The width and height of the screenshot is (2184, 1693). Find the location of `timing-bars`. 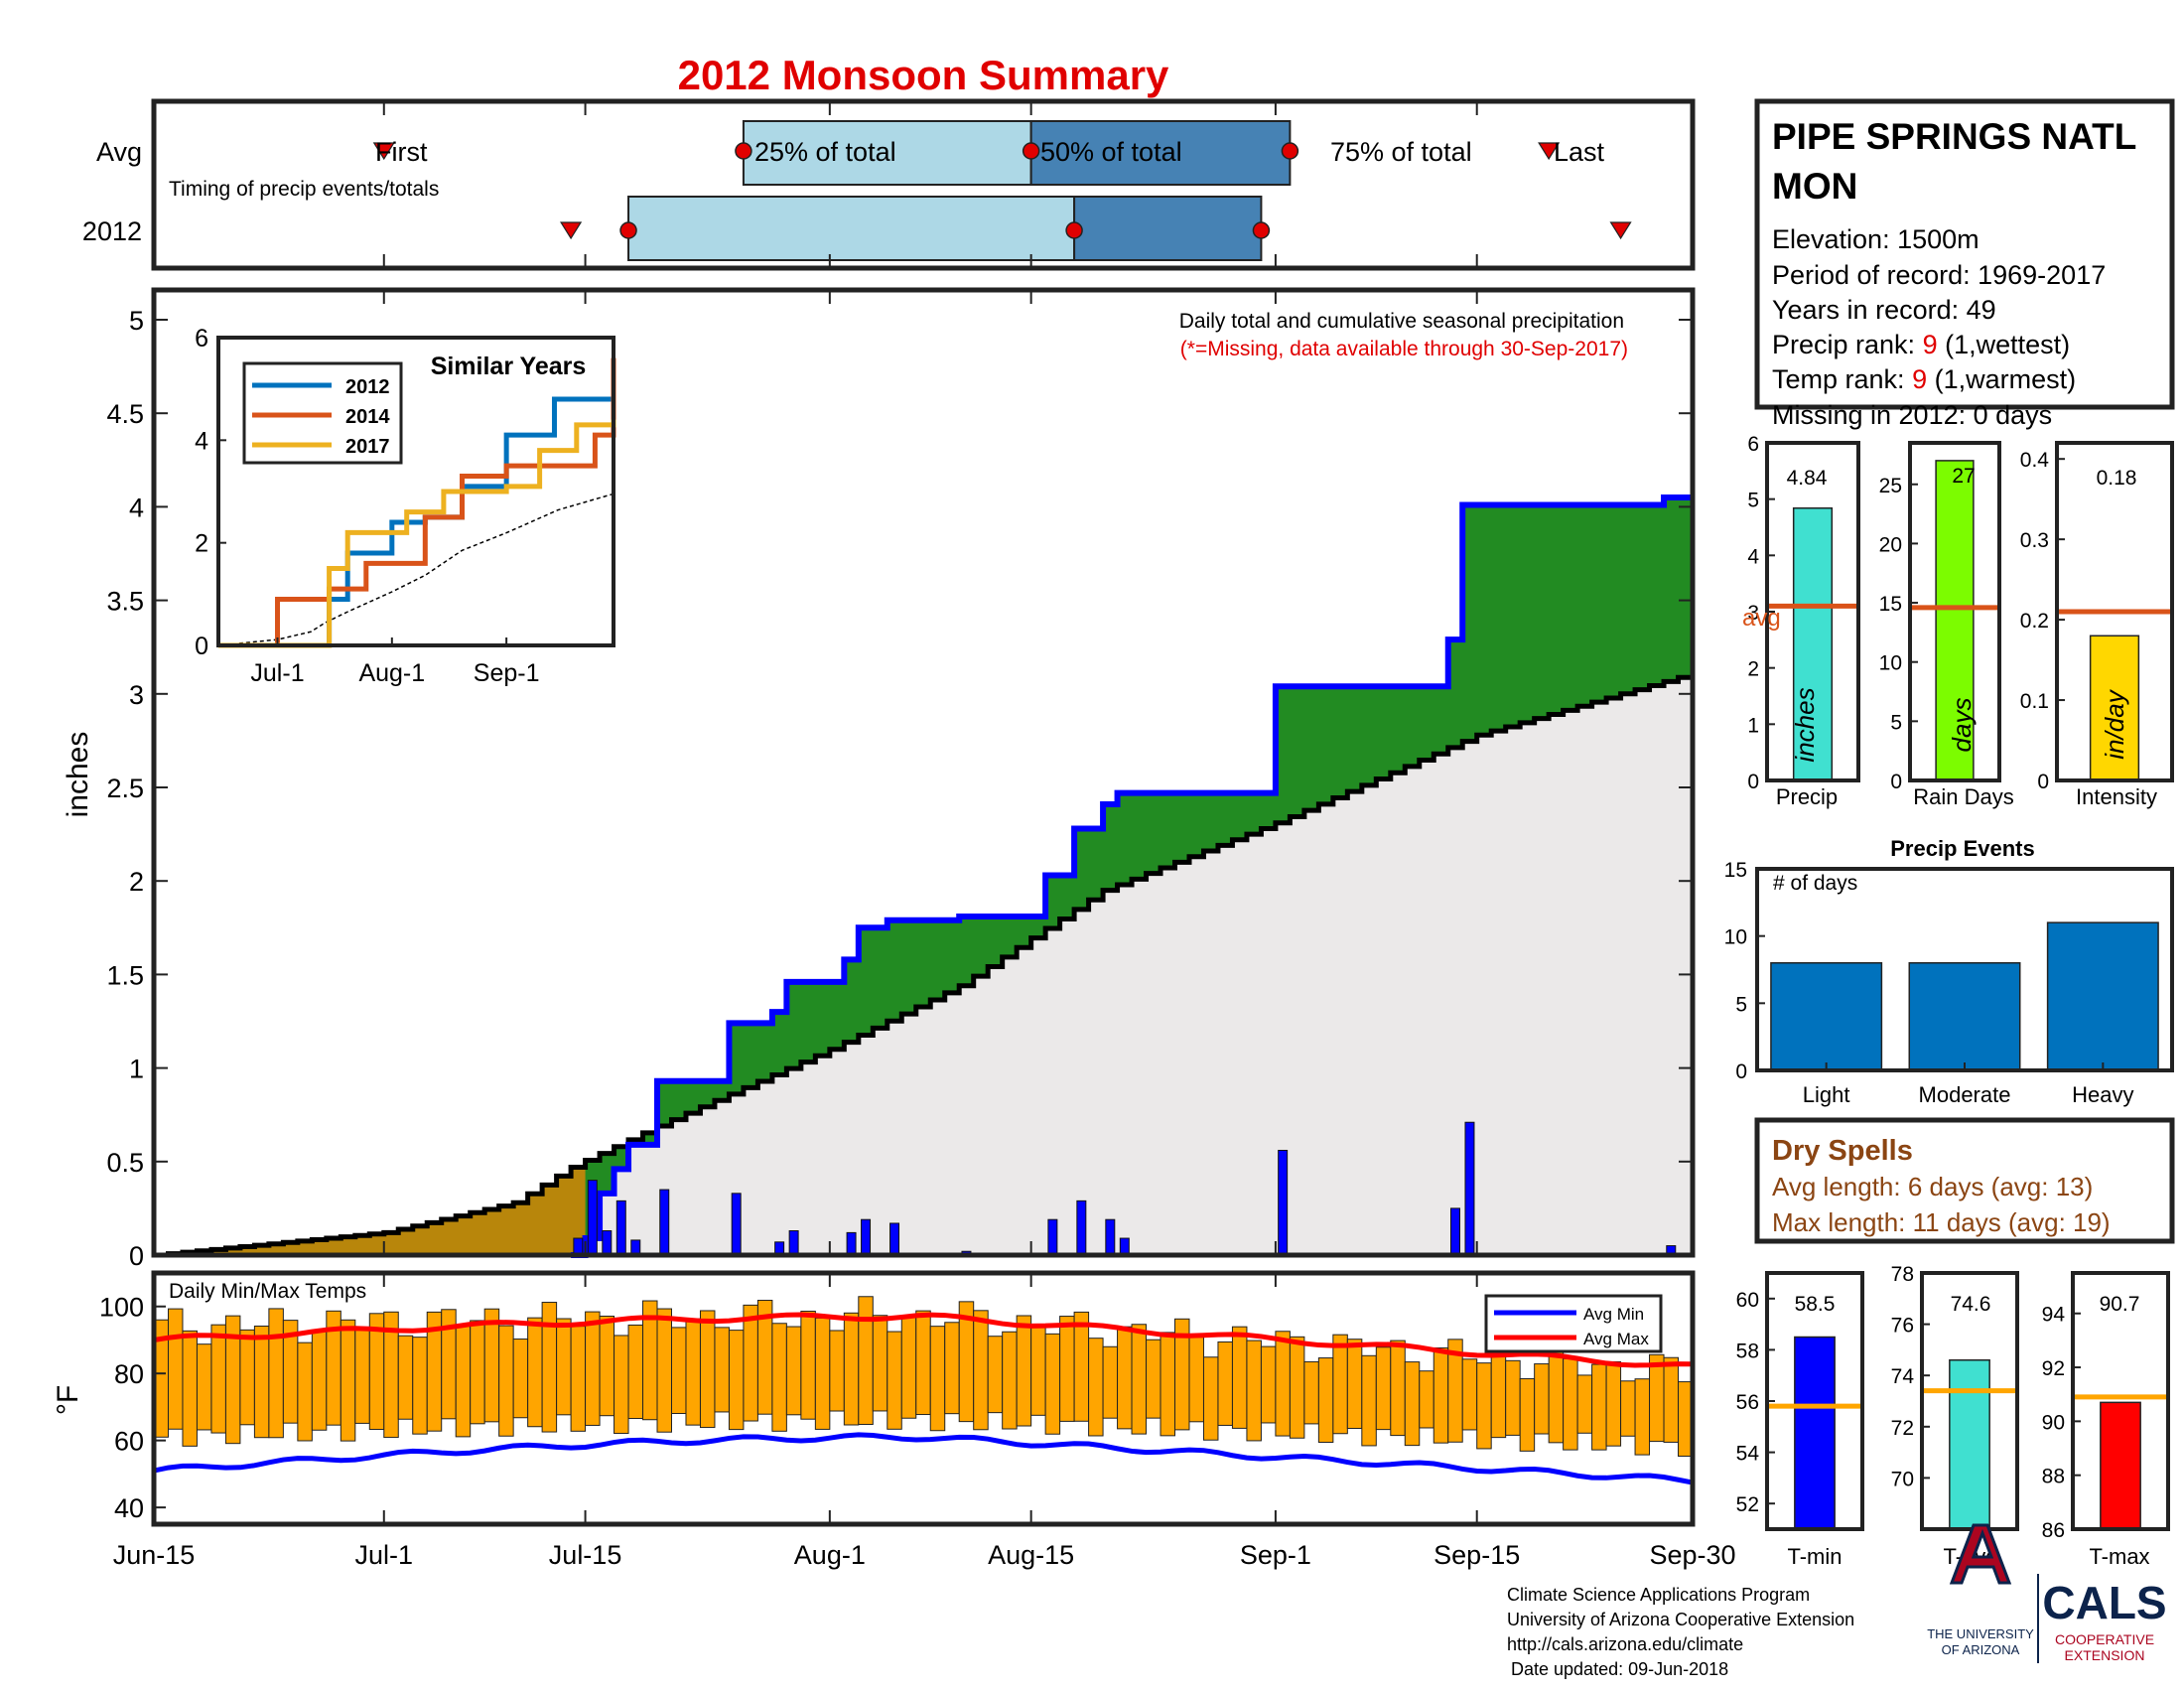

timing-bars is located at coordinates (1002, 190).